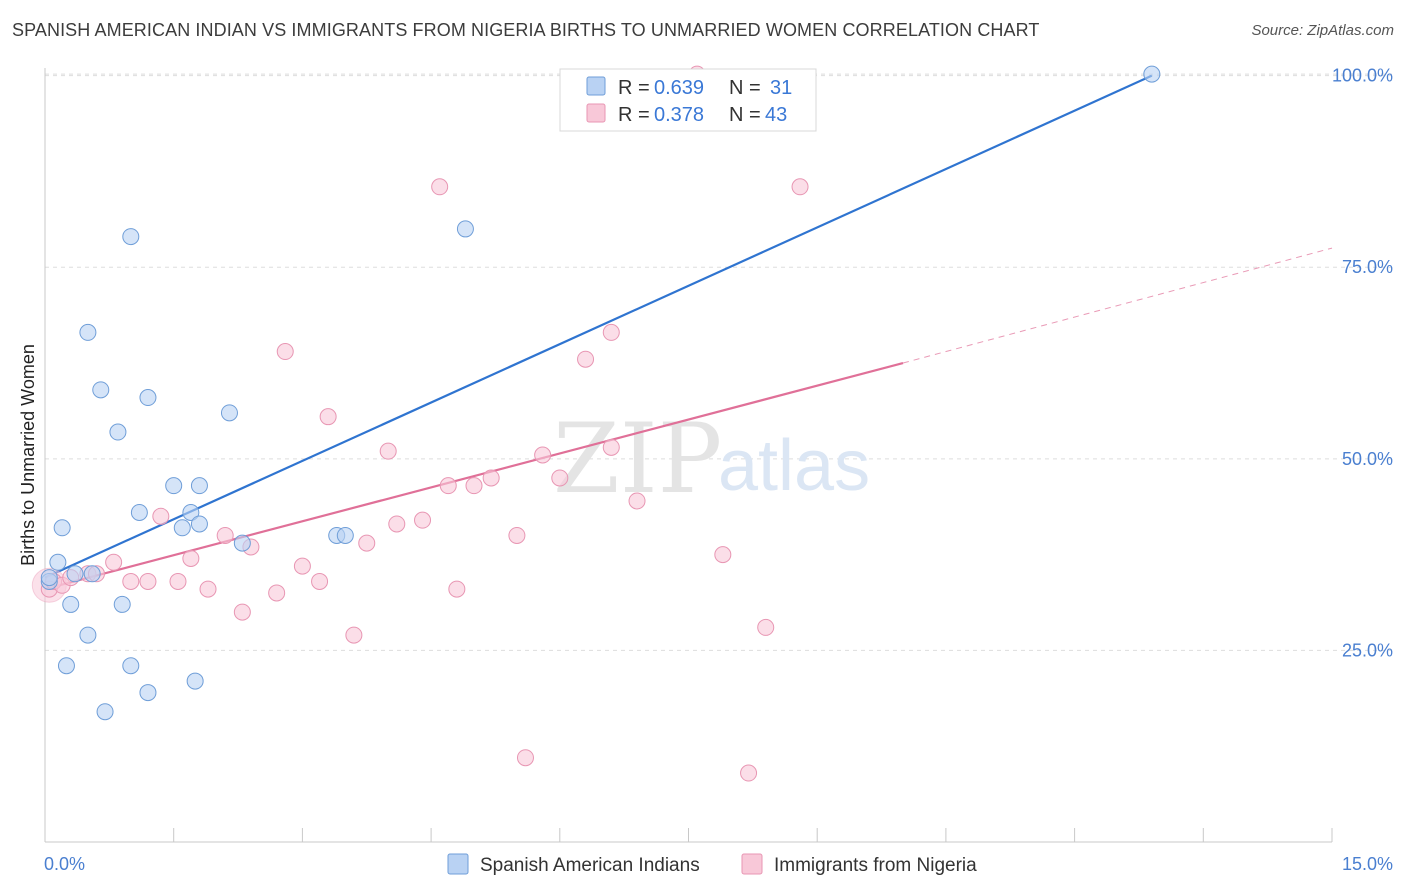  Describe the element at coordinates (1322, 30) in the screenshot. I see `source-label: Source: ZipAtlas.com` at that location.